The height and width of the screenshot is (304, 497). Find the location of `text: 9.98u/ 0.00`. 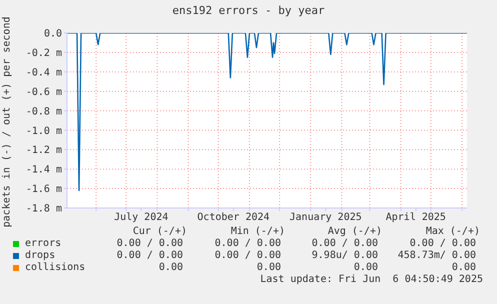

text: 9.98u/ 0.00 is located at coordinates (345, 255).